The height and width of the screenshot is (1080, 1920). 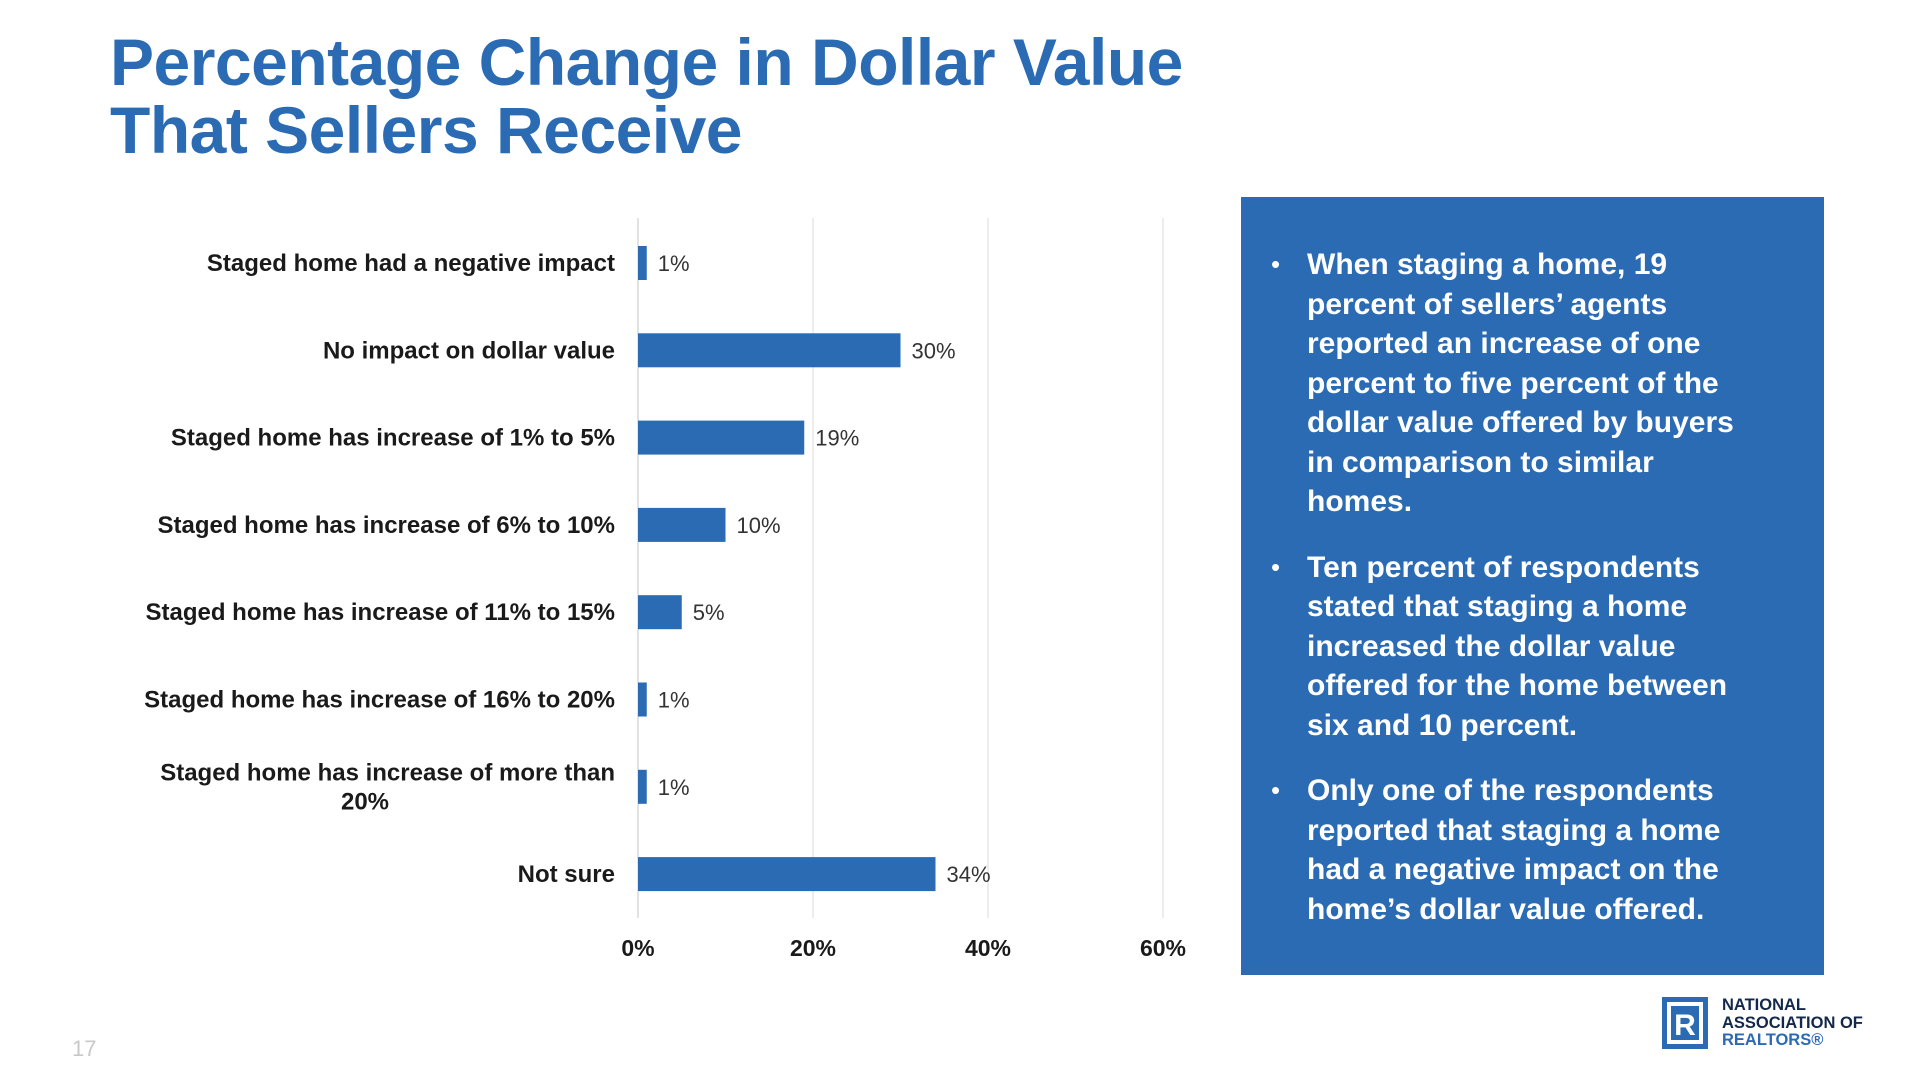 I want to click on nar-logo: R NATIONAL ASSOCIATION OF REALTORS®, so click(x=1769, y=1024).